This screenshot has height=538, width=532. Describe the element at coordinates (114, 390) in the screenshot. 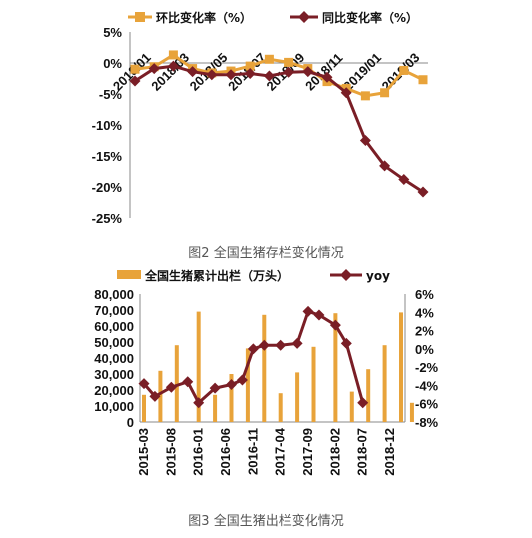

I see `left-y-tick-label: 20,000` at that location.